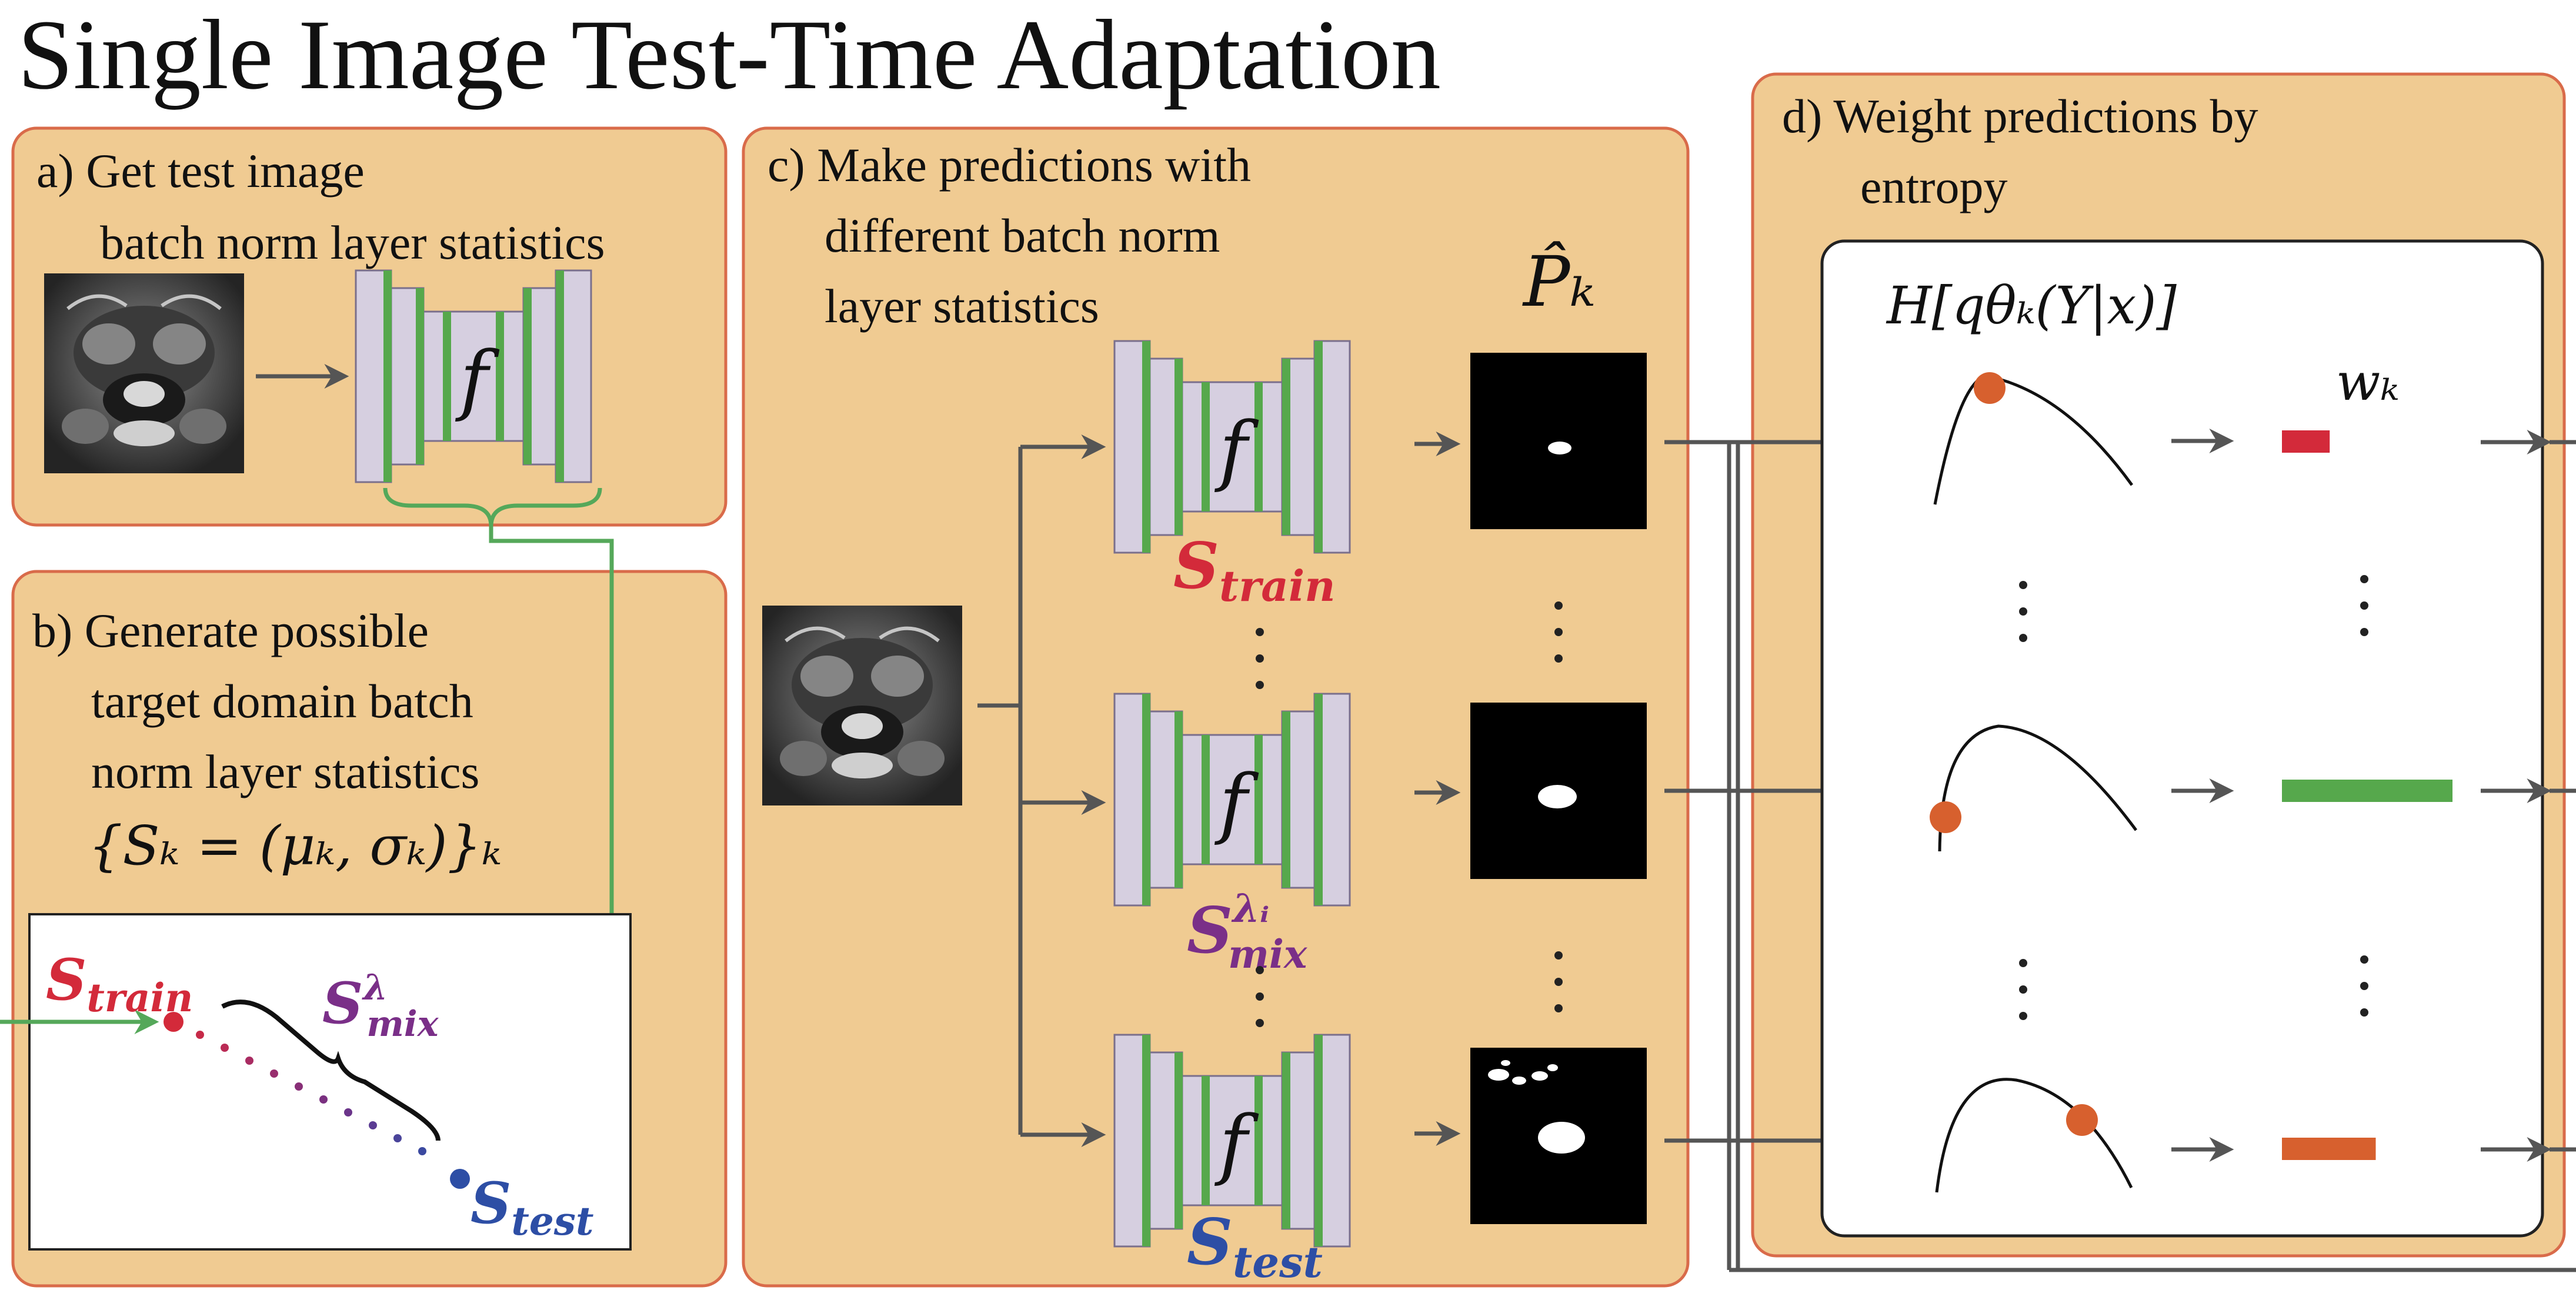 The image size is (2576, 1297). I want to click on panel-b-title-line1: b) Generate possible, so click(230, 631).